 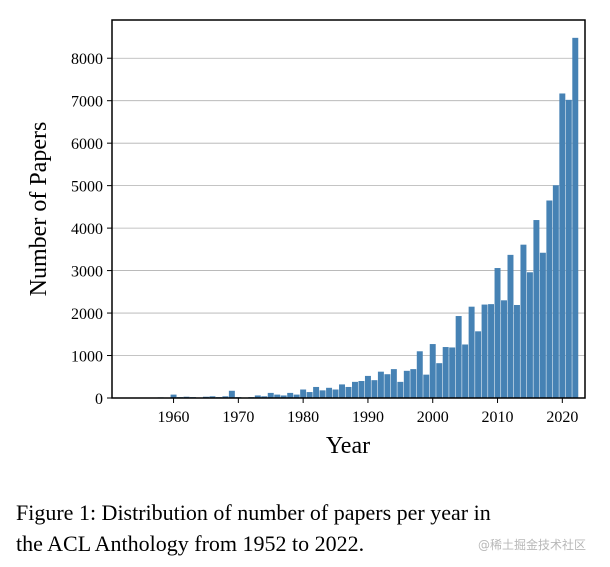 What do you see at coordinates (478, 364) in the screenshot?
I see `bar-2007` at bounding box center [478, 364].